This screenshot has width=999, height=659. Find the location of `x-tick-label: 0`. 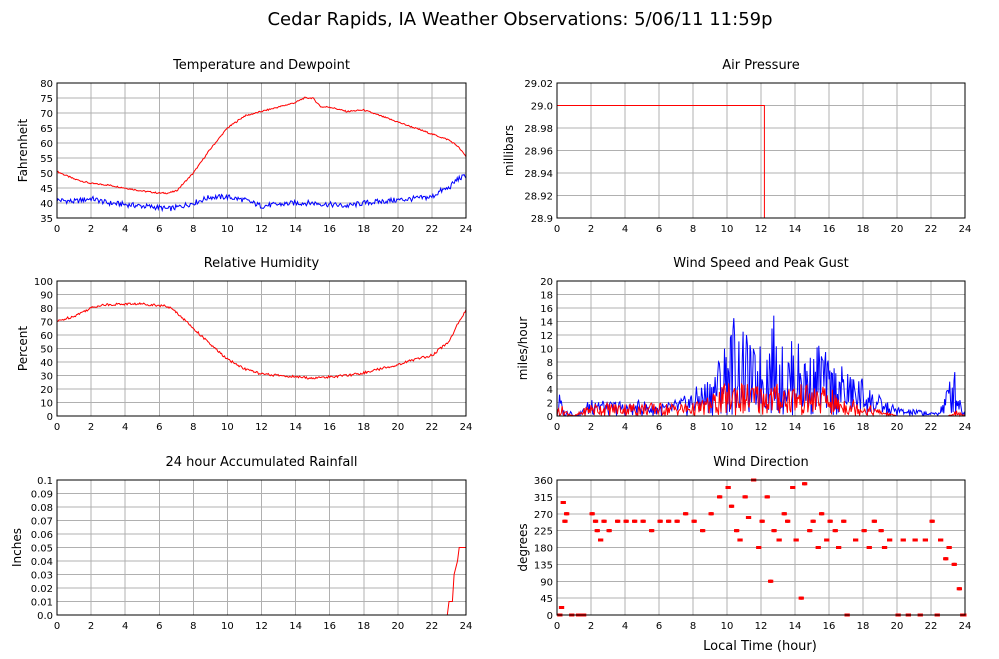

x-tick-label: 0 is located at coordinates (557, 229).